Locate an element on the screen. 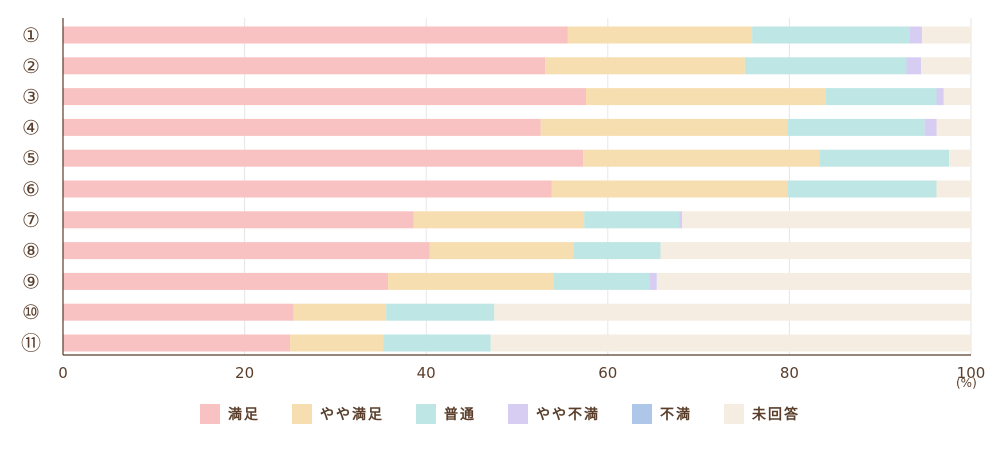 The image size is (1000, 450). category-label-10: ⑩ is located at coordinates (31, 312).